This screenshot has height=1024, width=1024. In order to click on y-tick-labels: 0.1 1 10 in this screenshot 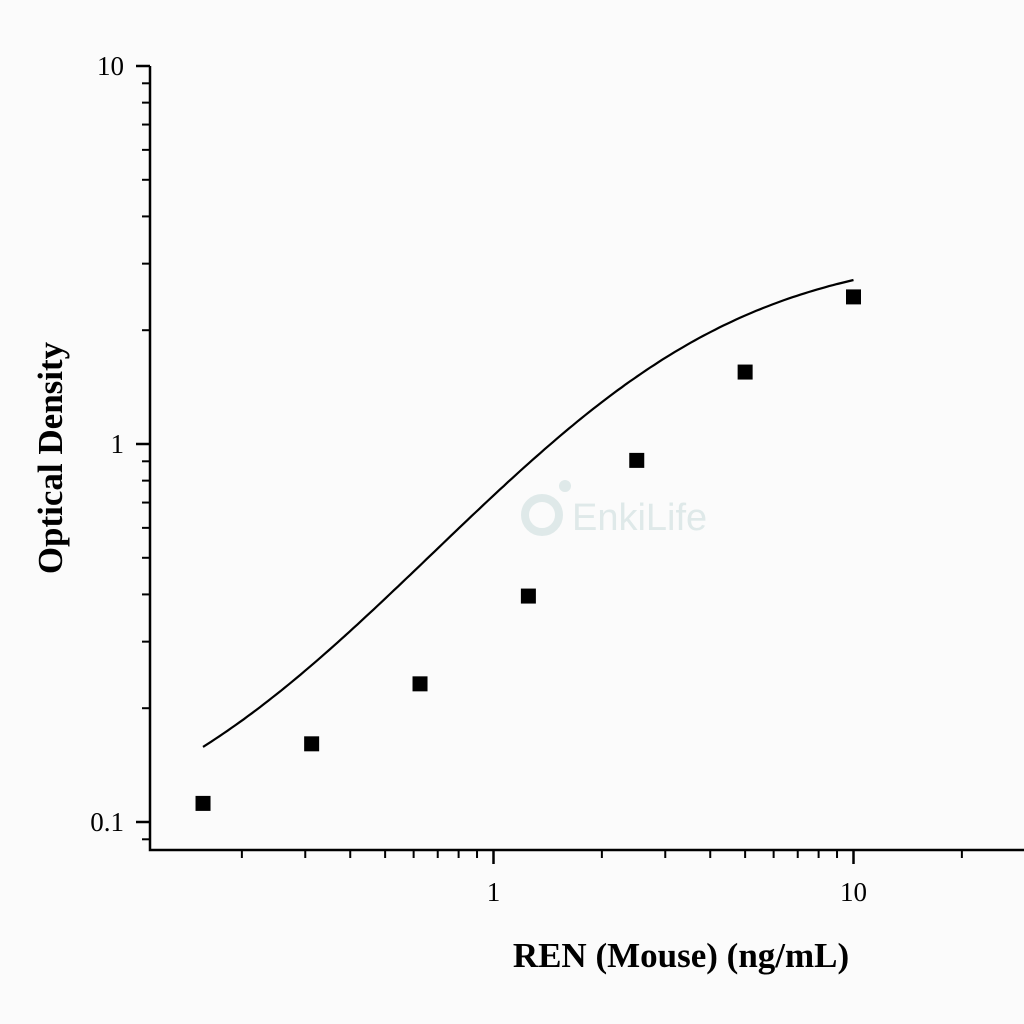, I will do `click(107, 444)`.